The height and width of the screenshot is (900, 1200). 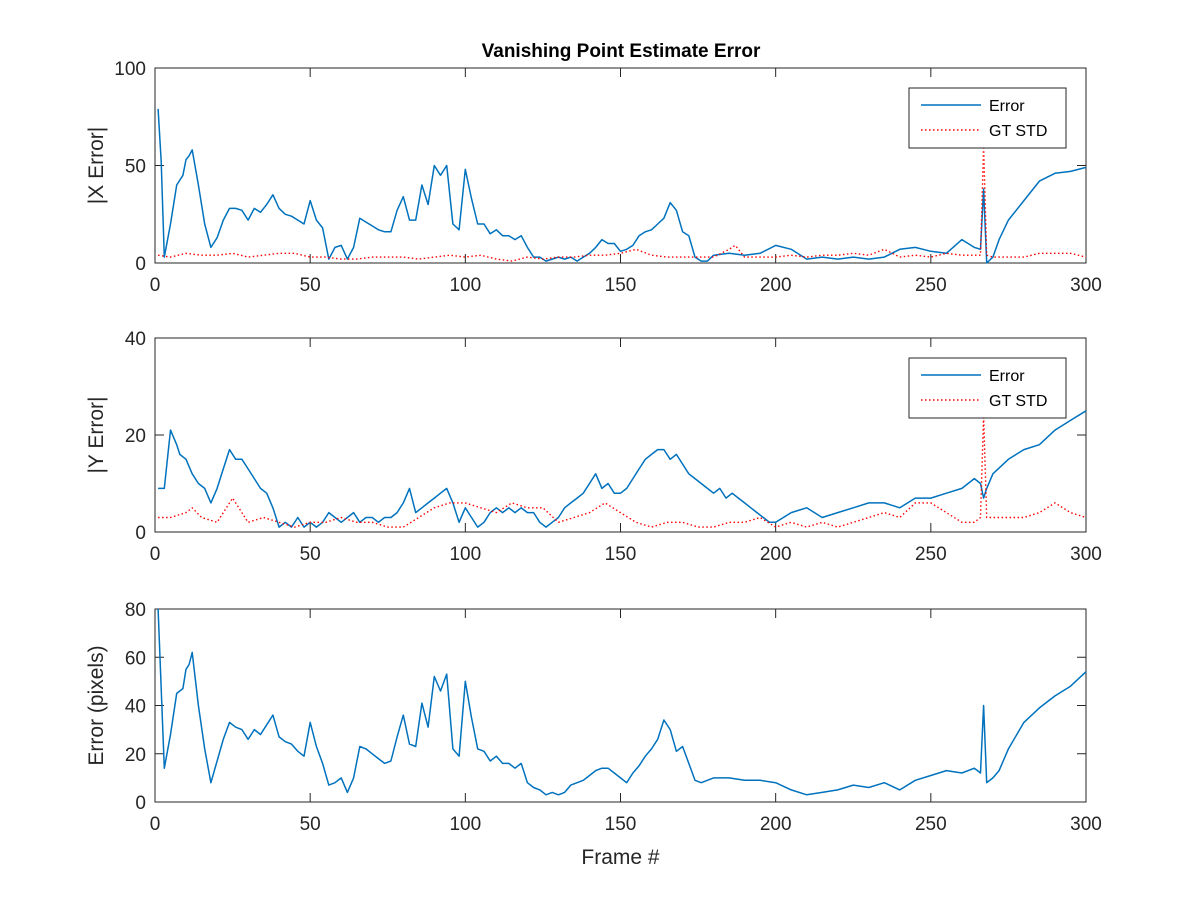 I want to click on y-axis-label: |X Error|, so click(x=96, y=165).